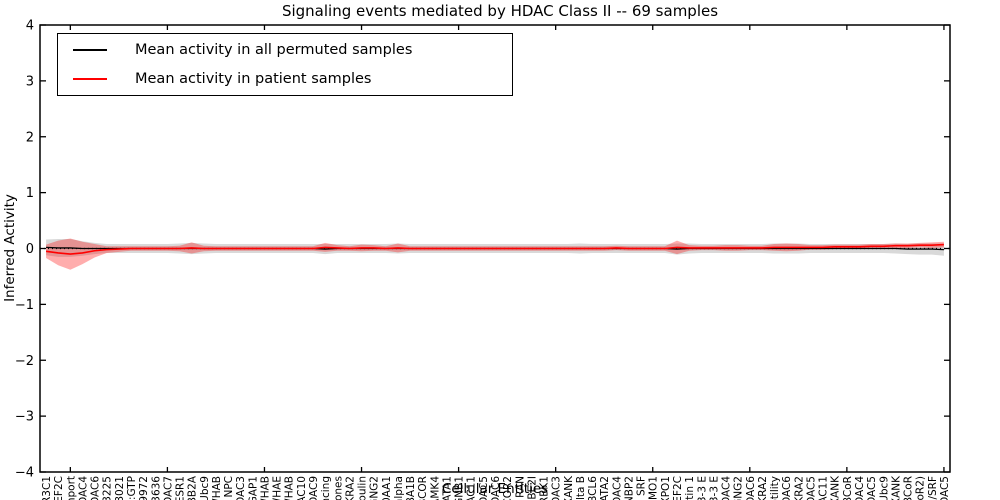 The image size is (1000, 500). I want to click on y-tick-label: −1, so click(24, 305).